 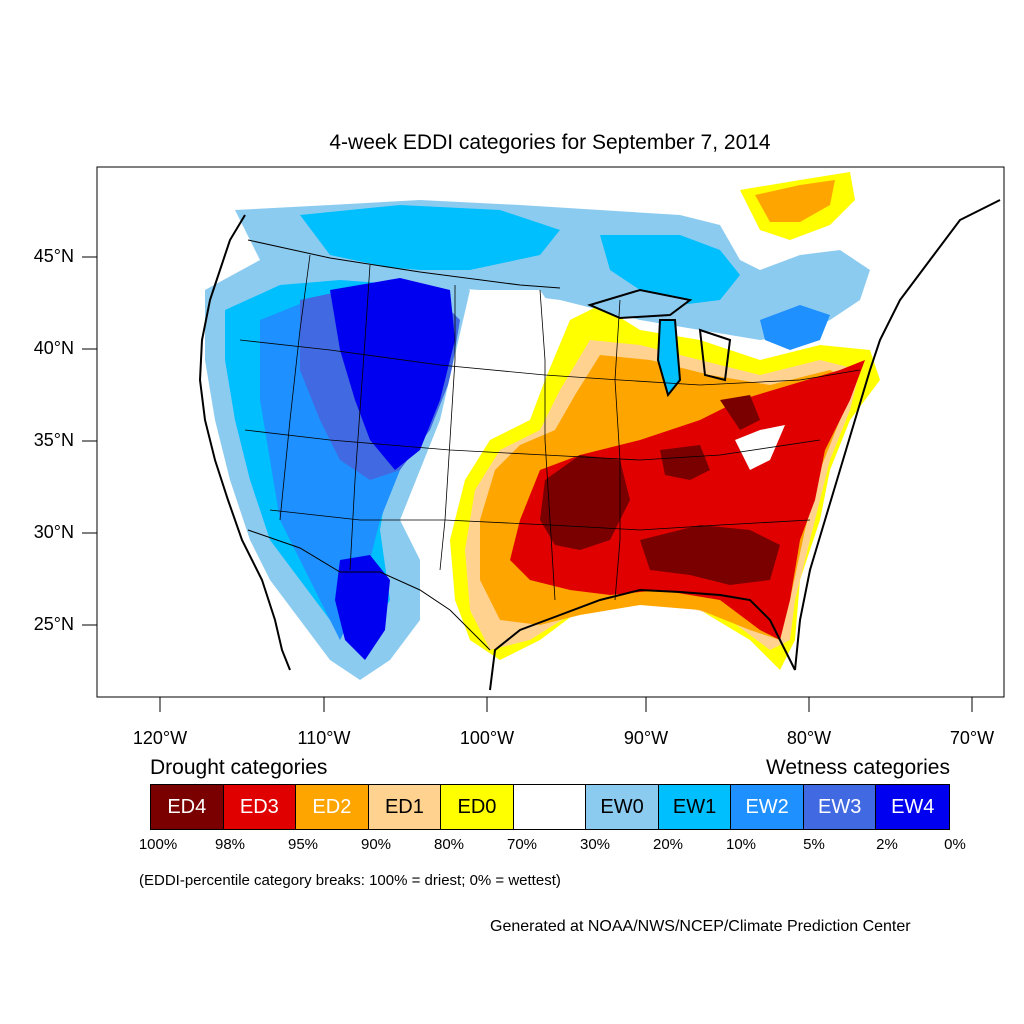 What do you see at coordinates (913, 807) in the screenshot?
I see `legend-swatch-ew4: EW4` at bounding box center [913, 807].